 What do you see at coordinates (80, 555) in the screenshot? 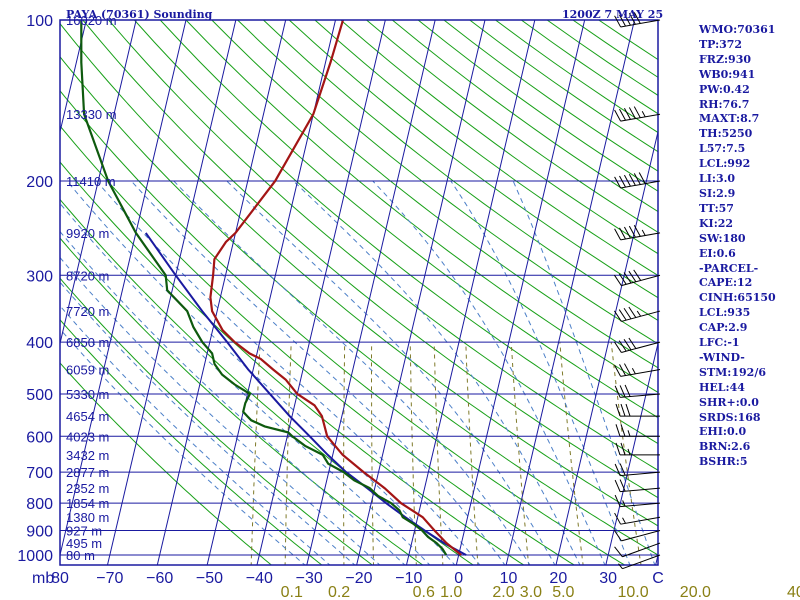
I see `height-label: 80 m` at bounding box center [80, 555].